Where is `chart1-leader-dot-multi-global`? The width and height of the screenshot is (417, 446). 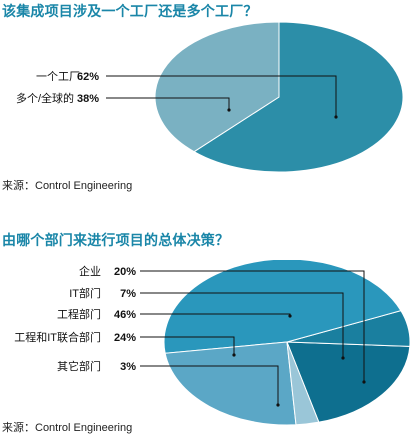
chart1-leader-dot-multi-global is located at coordinates (229, 110).